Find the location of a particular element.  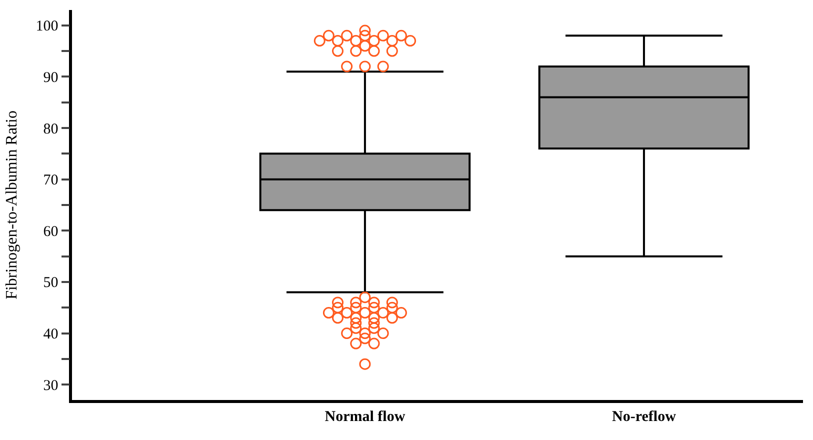

x-tick-label: Normal flow is located at coordinates (365, 416).